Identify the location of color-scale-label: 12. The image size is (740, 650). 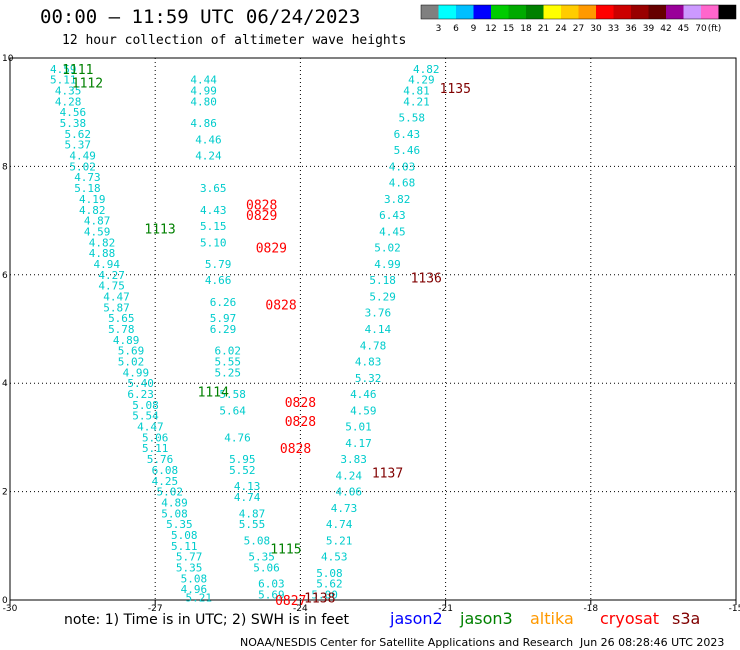
(490, 29).